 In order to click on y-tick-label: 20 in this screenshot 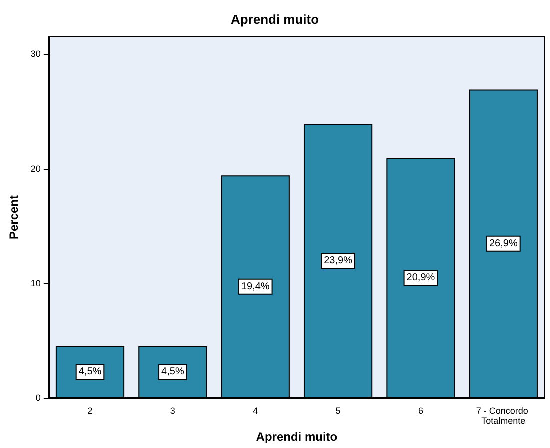, I will do `click(35, 169)`.